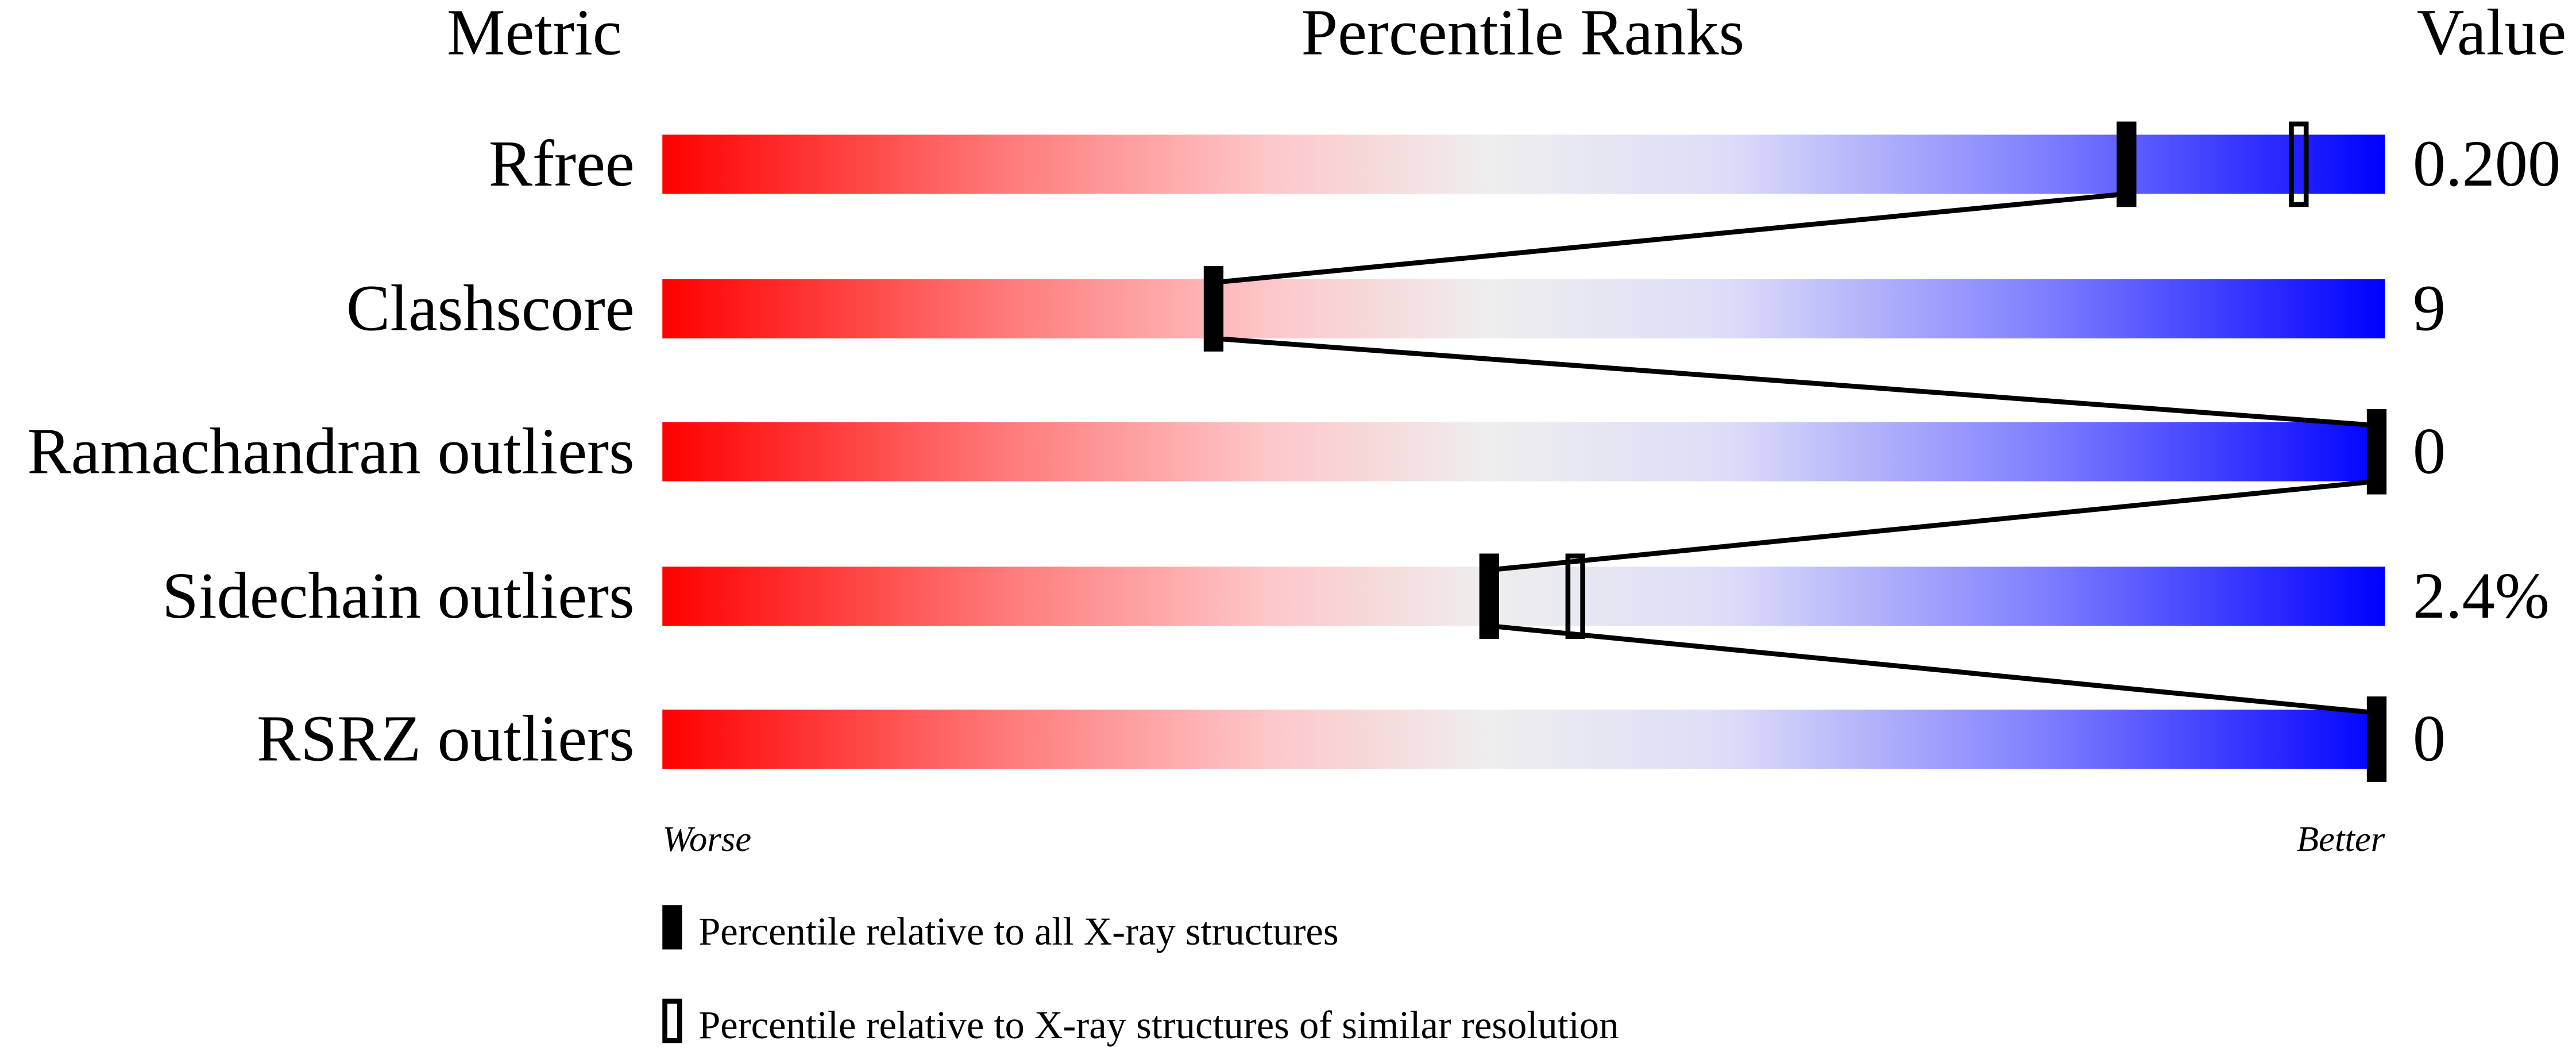 The width and height of the screenshot is (2576, 1048). I want to click on header-percentile-ranks: Percentile Ranks, so click(1523, 34).